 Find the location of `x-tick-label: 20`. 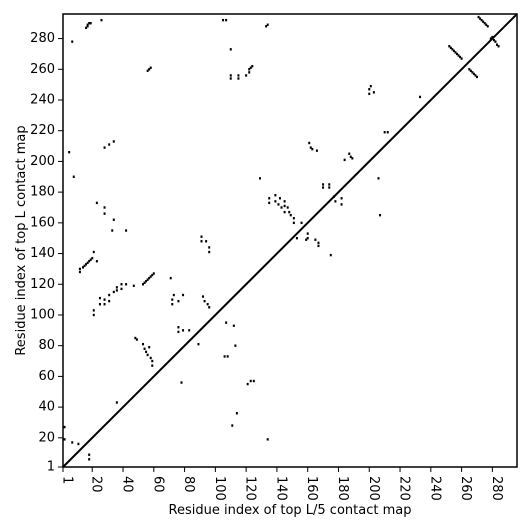

x-tick-label: 20 is located at coordinates (96, 484).